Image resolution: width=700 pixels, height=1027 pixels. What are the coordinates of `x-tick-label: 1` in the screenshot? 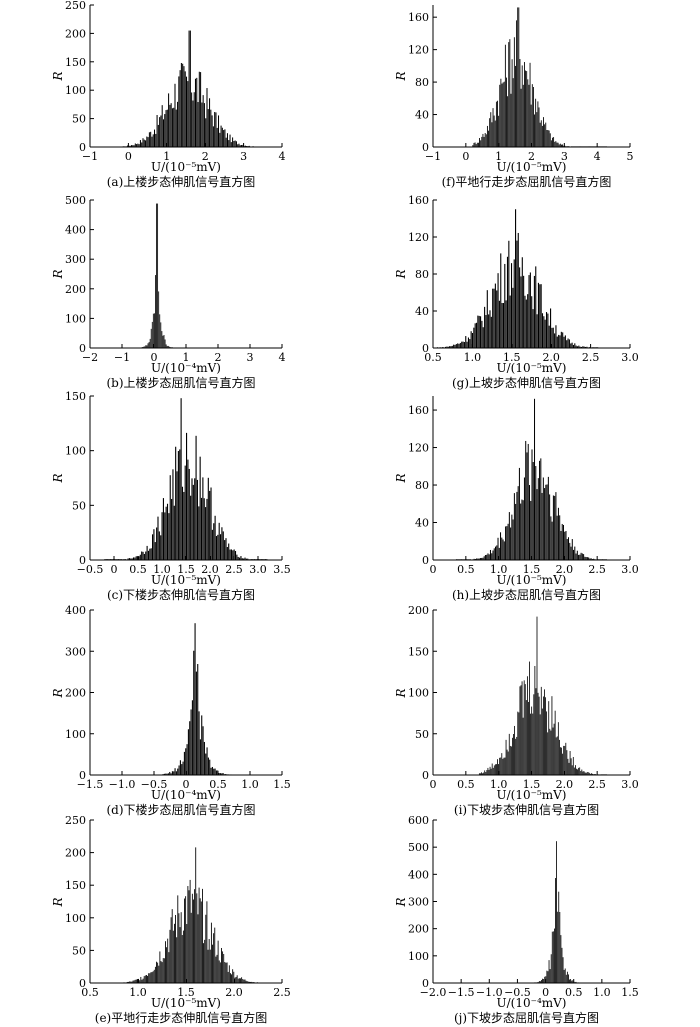 It's located at (498, 156).